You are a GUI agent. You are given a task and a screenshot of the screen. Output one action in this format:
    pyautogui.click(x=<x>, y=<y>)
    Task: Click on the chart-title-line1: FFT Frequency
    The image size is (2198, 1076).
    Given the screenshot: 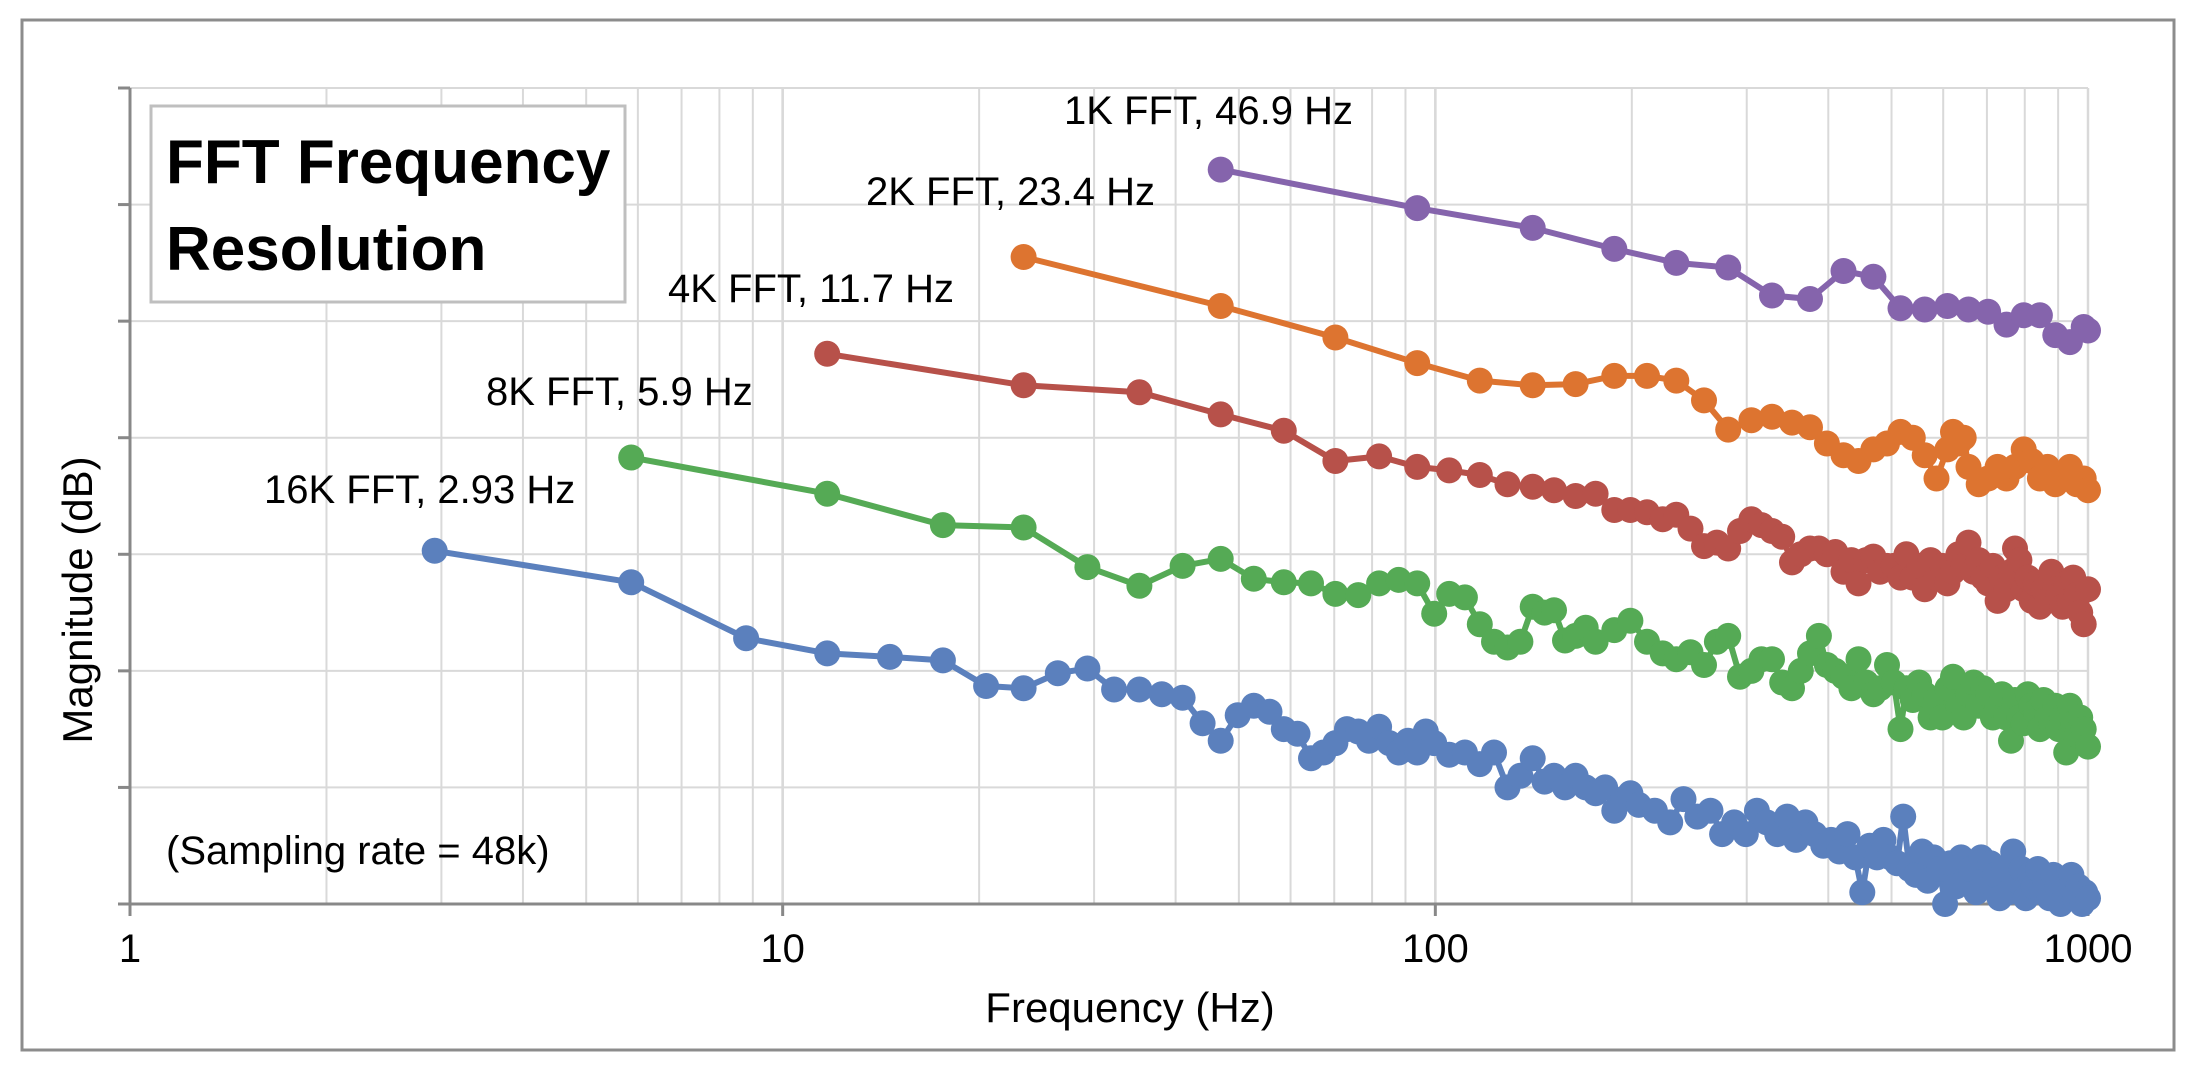 What is the action you would take?
    pyautogui.click(x=388, y=162)
    